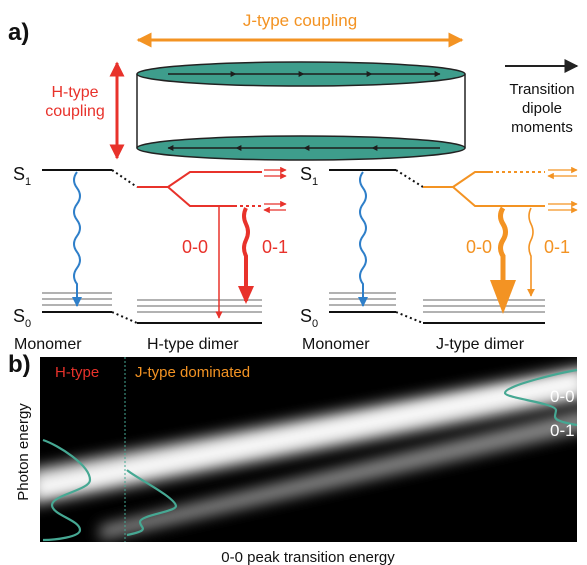 This screenshot has height=565, width=587. What do you see at coordinates (77, 372) in the screenshot?
I see `h-region-label: H-type` at bounding box center [77, 372].